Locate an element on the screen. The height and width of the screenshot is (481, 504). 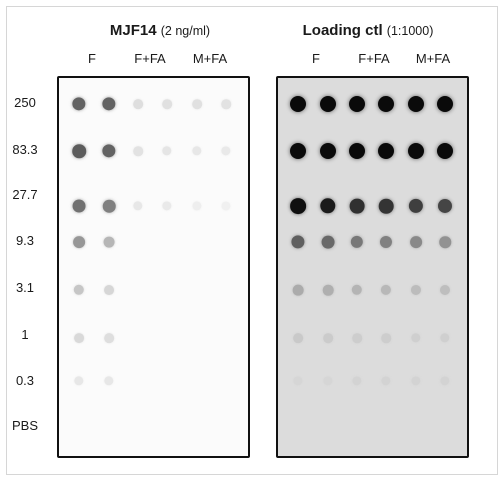
right-title-sub: (1:1000) is located at coordinates (410, 31).